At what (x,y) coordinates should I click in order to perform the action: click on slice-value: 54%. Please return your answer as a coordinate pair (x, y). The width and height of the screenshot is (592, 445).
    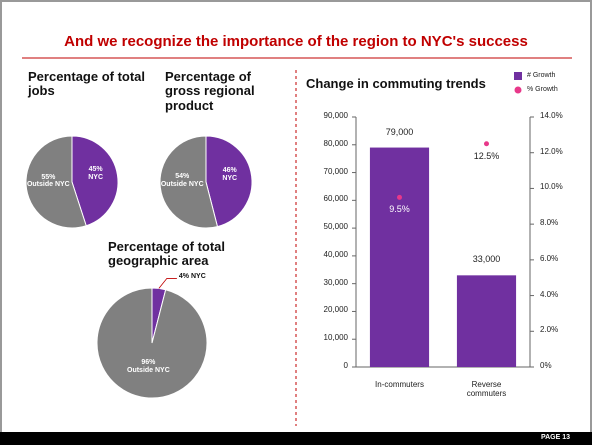
    Looking at the image, I should click on (182, 176).